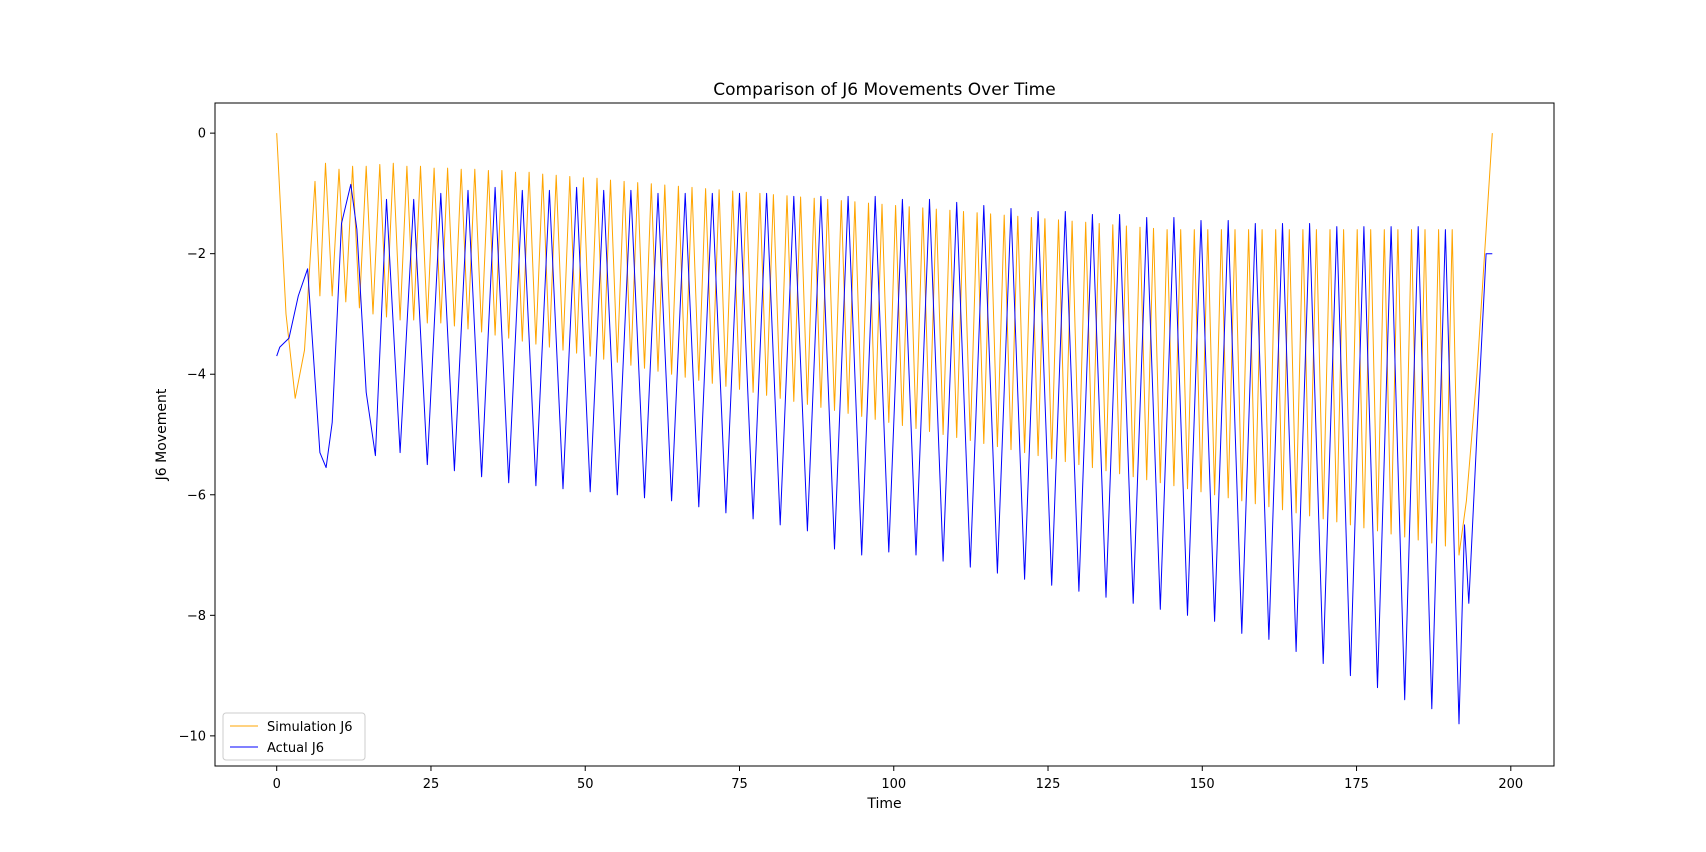 The height and width of the screenshot is (852, 1706). Describe the element at coordinates (196, 616) in the screenshot. I see `y-tick-label: −8` at that location.